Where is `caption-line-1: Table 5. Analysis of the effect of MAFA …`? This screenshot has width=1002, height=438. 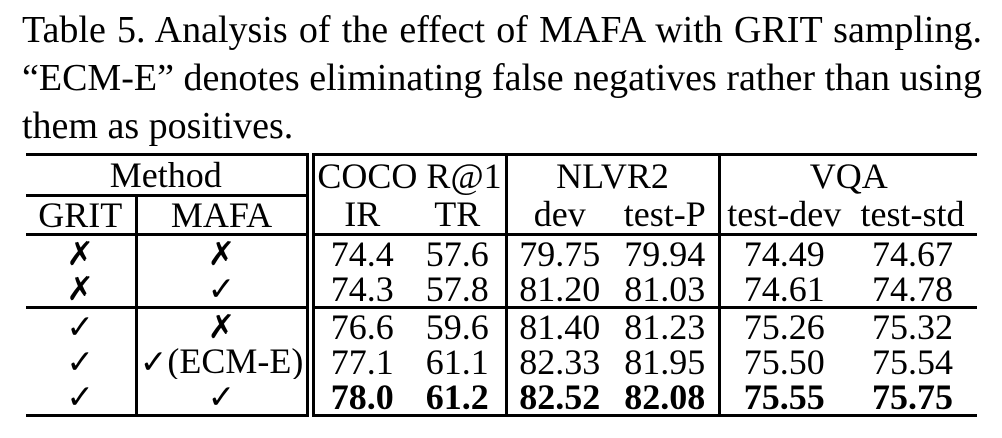 caption-line-1: Table 5. Analysis of the effect of MAFA … is located at coordinates (502, 30).